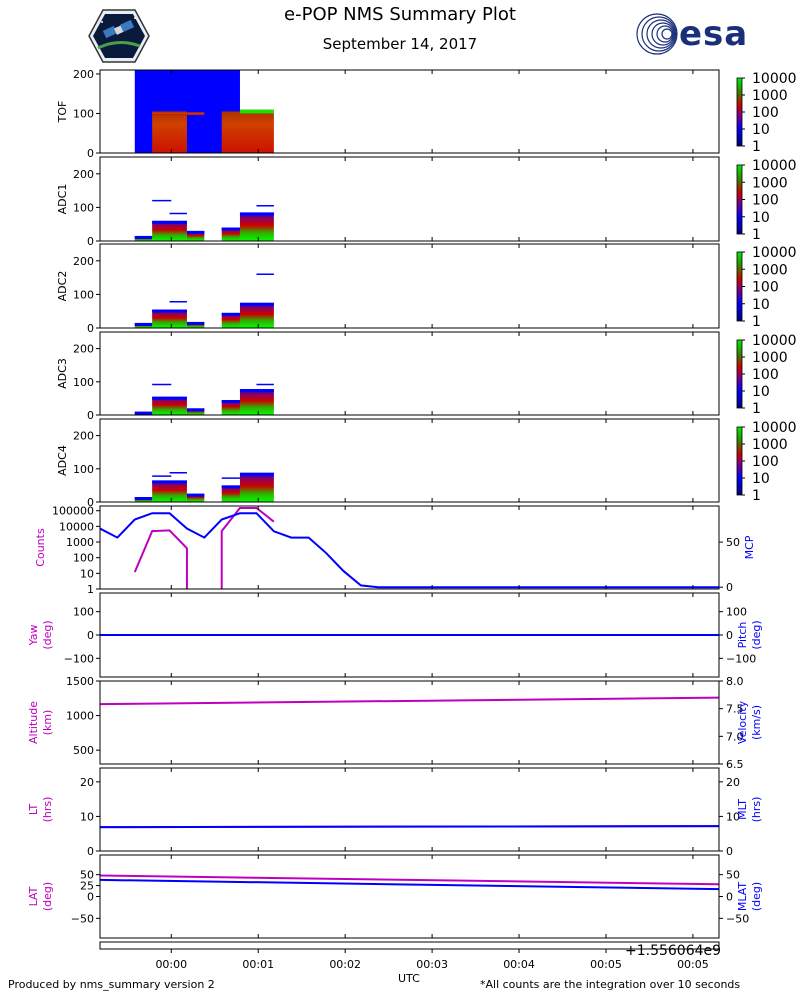 This screenshot has height=1000, width=800. Describe the element at coordinates (733, 875) in the screenshot. I see `lat-mlat-right-ytick-label: 50` at that location.